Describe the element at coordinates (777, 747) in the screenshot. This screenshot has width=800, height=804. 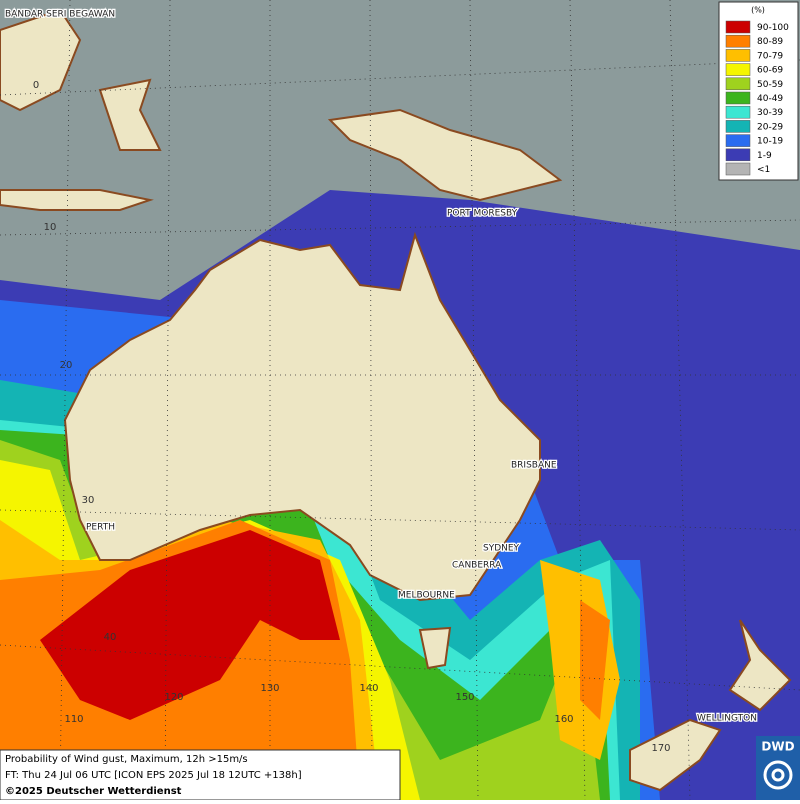
I see `logo: DWD` at that location.